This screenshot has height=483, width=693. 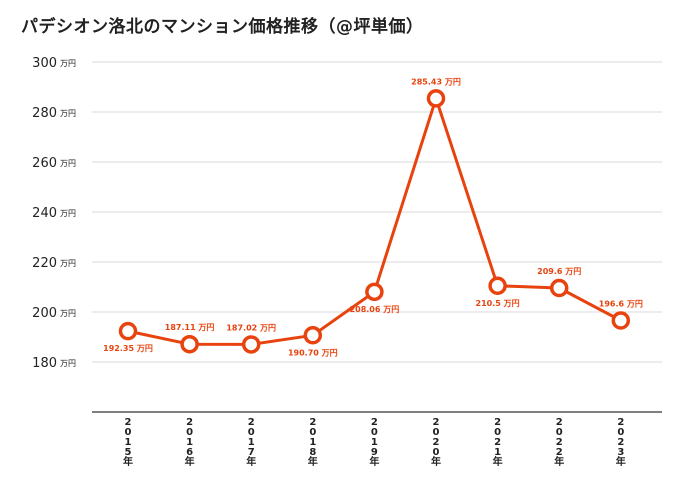 What do you see at coordinates (190, 327) in the screenshot?
I see `data-label: 187.11 万円` at bounding box center [190, 327].